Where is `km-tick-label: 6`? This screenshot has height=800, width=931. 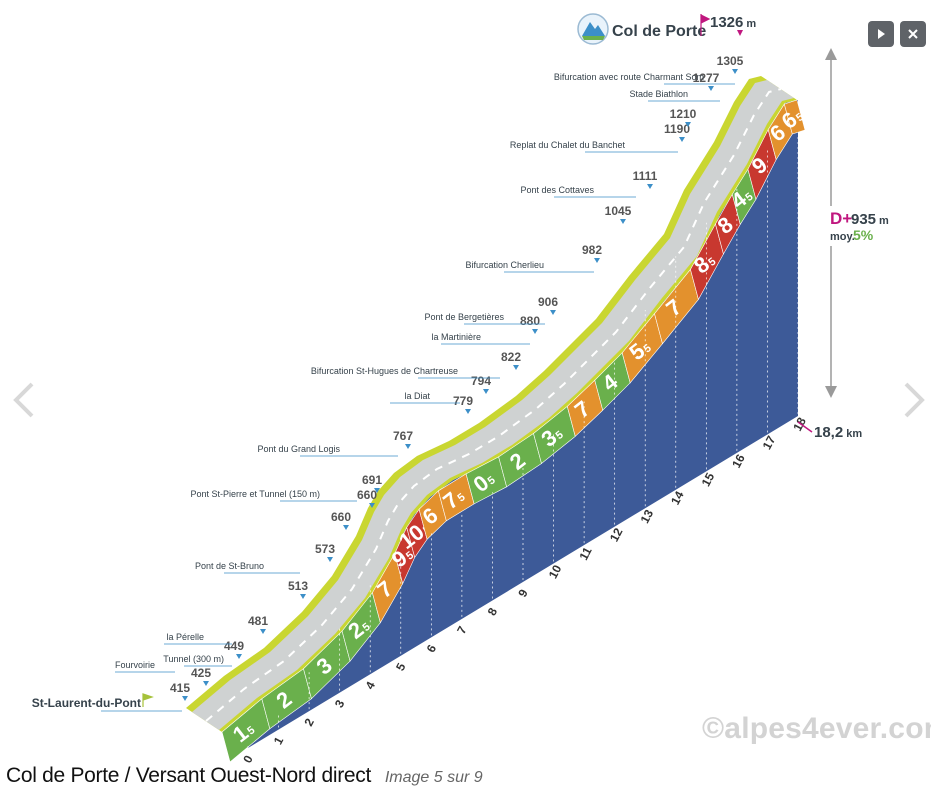
km-tick-label: 6 is located at coordinates (432, 648).